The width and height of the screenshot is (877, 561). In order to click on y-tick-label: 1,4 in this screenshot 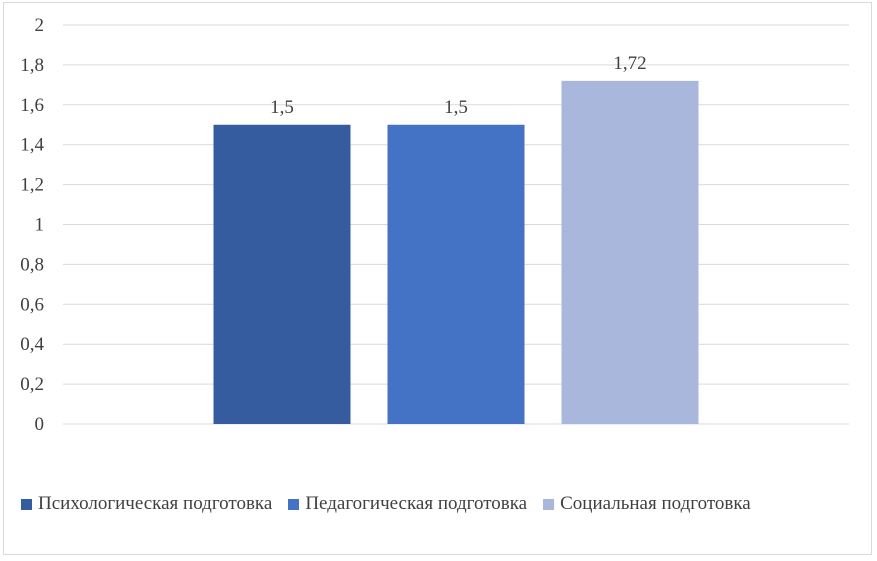, I will do `click(32, 145)`.